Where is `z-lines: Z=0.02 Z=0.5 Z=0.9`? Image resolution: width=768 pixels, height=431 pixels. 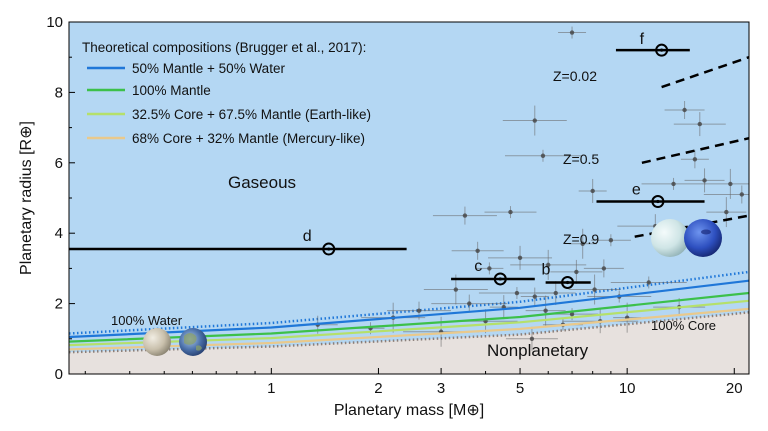 z-lines: Z=0.02 Z=0.5 Z=0.9 is located at coordinates (651, 151).